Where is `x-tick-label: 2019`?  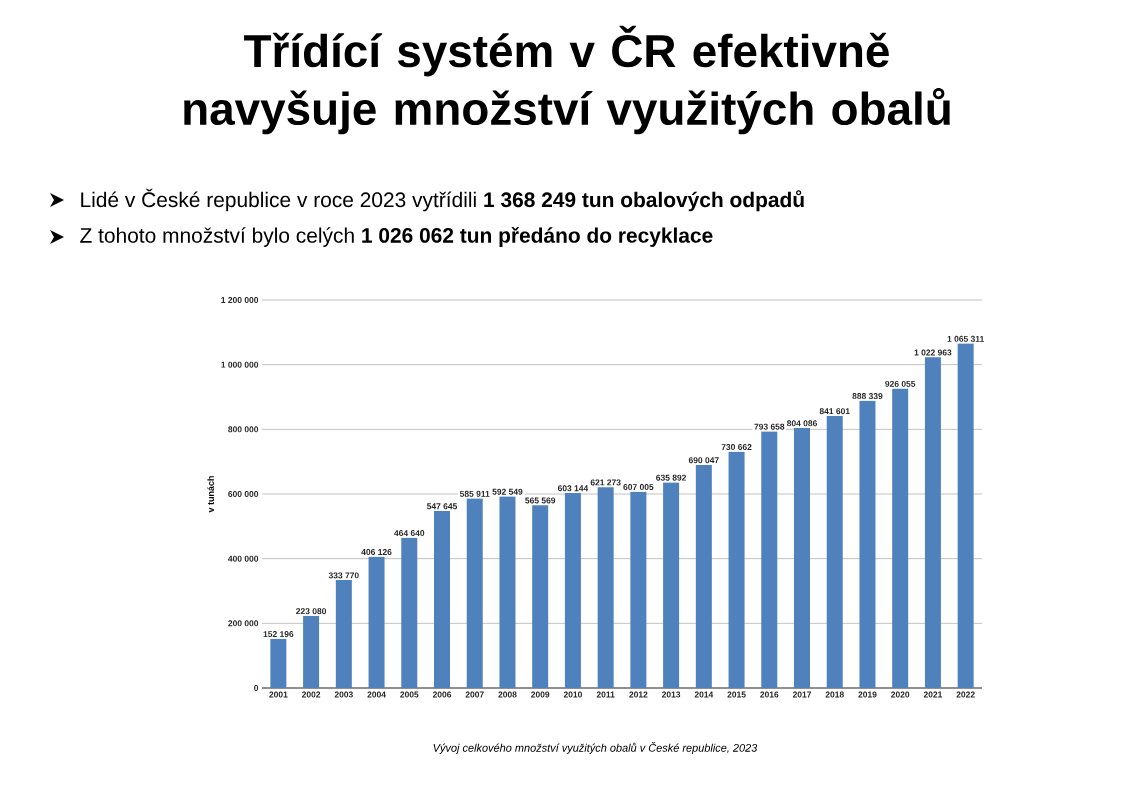 x-tick-label: 2019 is located at coordinates (867, 694).